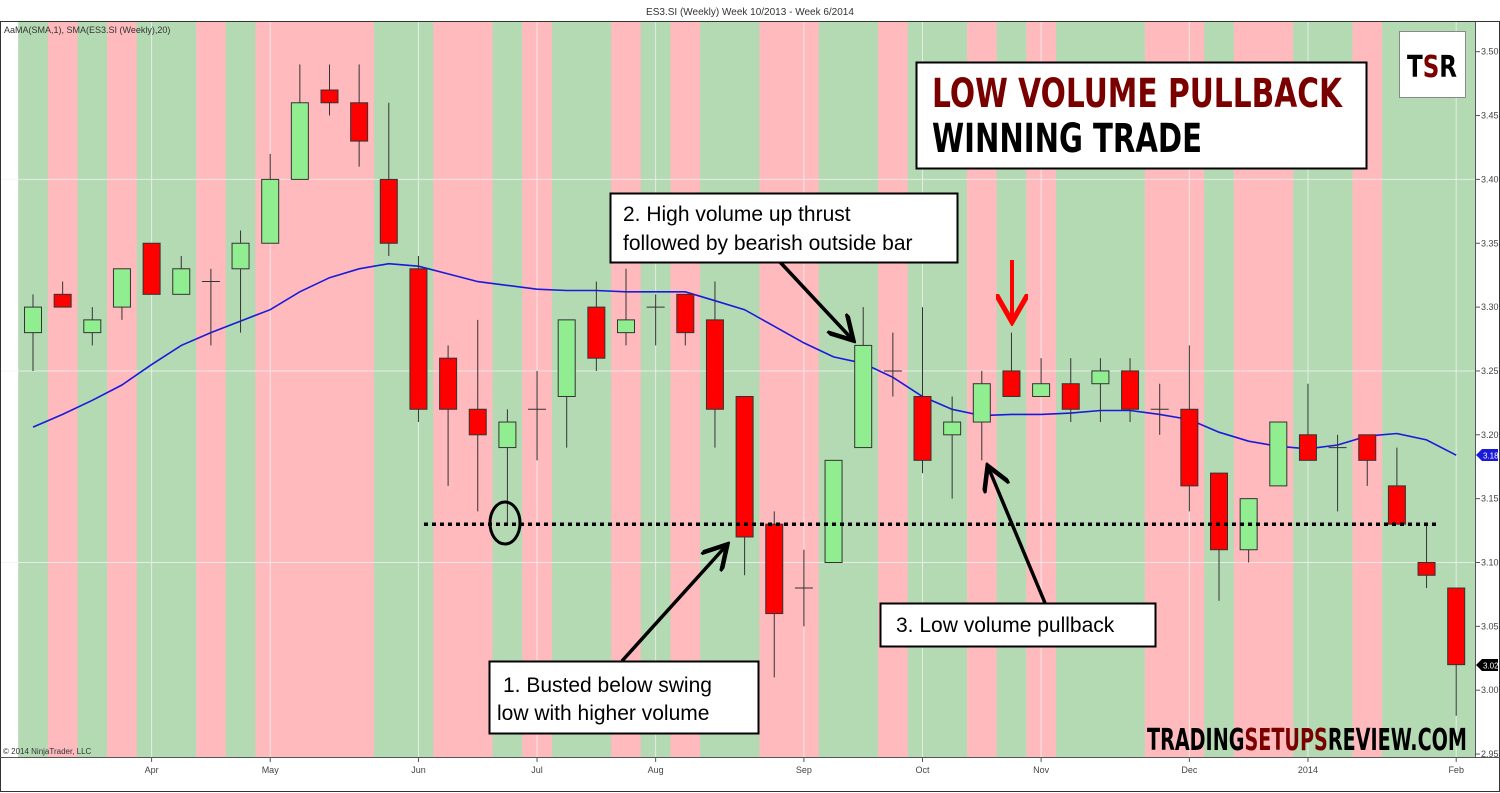 This screenshot has width=1500, height=793. What do you see at coordinates (87, 30) in the screenshot?
I see `indicator-label: AaMA(SMA,1), SMA(ES3.SI (Weekly),20)` at bounding box center [87, 30].